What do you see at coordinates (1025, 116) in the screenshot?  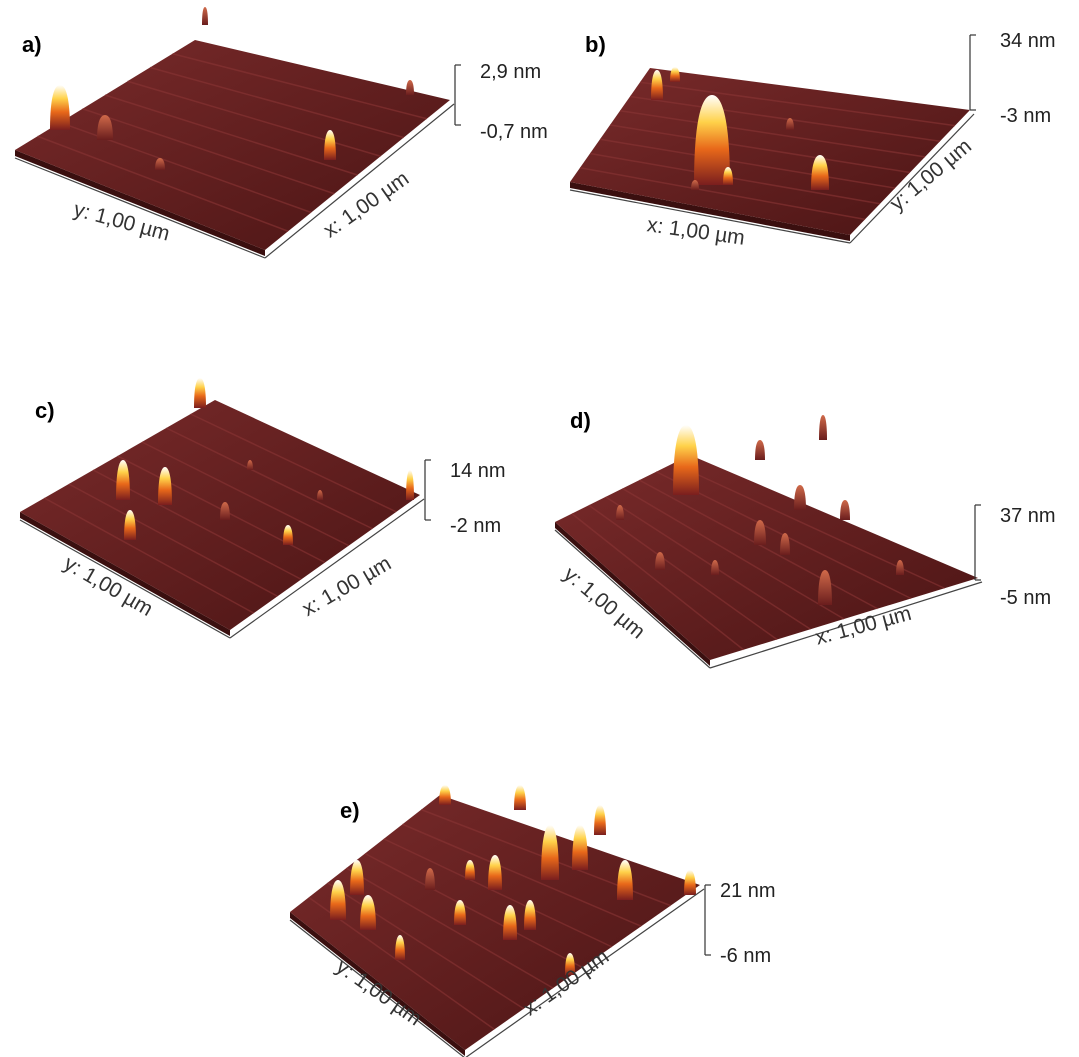 I see `z-min-label: -3 nm` at bounding box center [1025, 116].